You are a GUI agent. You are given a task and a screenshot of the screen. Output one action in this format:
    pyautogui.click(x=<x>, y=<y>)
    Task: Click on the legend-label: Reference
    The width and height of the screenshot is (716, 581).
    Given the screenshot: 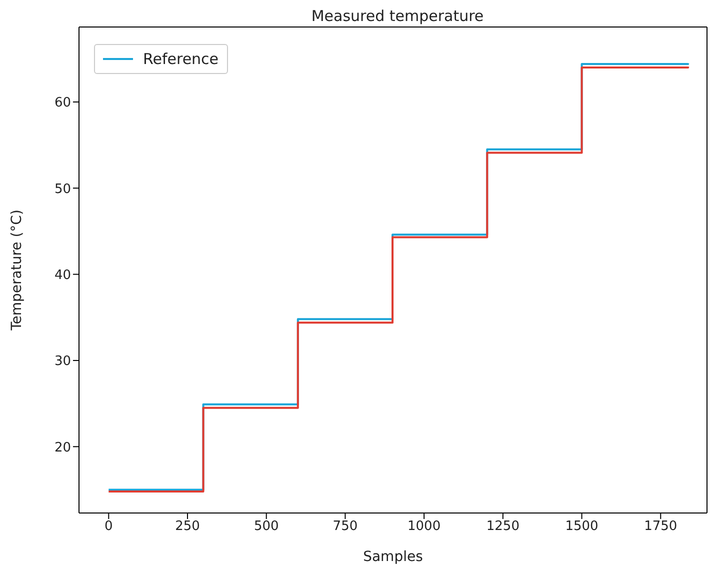 What is the action you would take?
    pyautogui.click(x=181, y=59)
    